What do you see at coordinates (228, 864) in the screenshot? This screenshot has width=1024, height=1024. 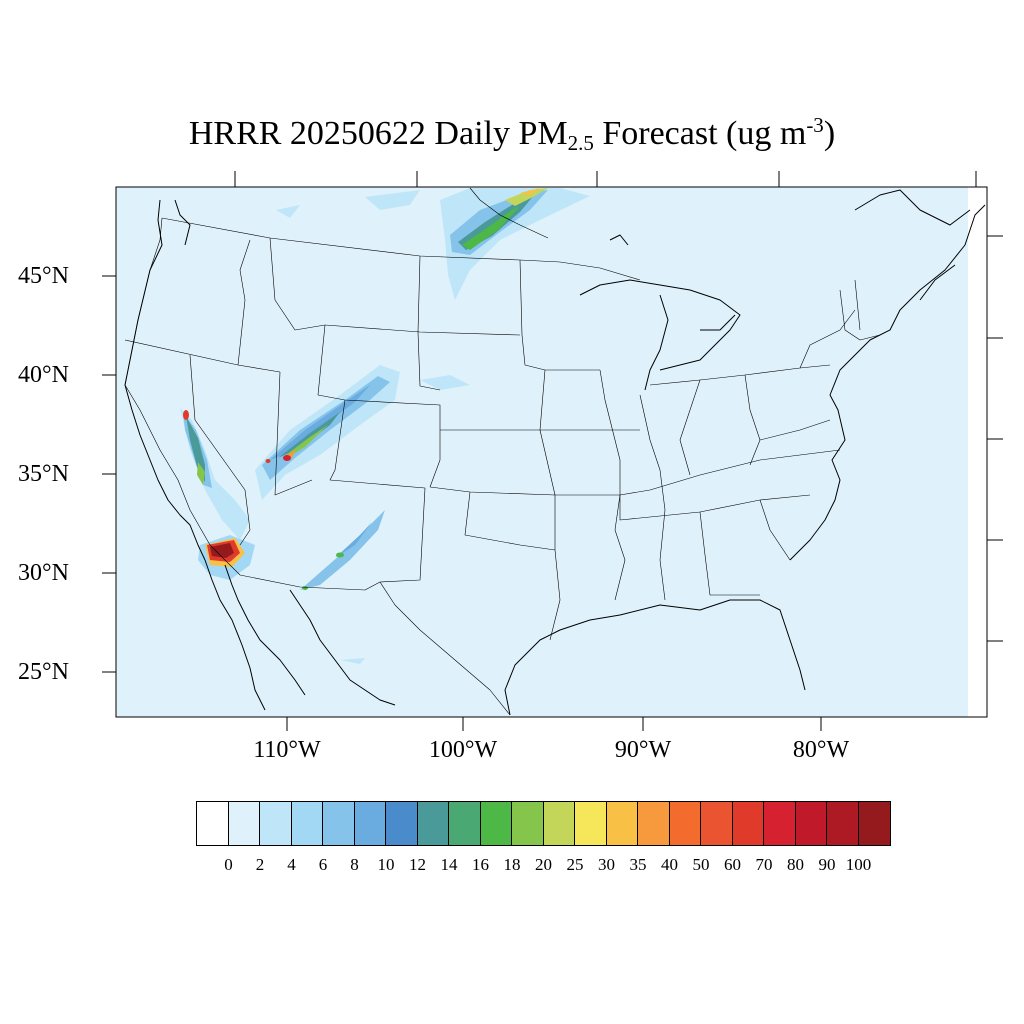 I see `colorbar-tick-label: 0` at bounding box center [228, 864].